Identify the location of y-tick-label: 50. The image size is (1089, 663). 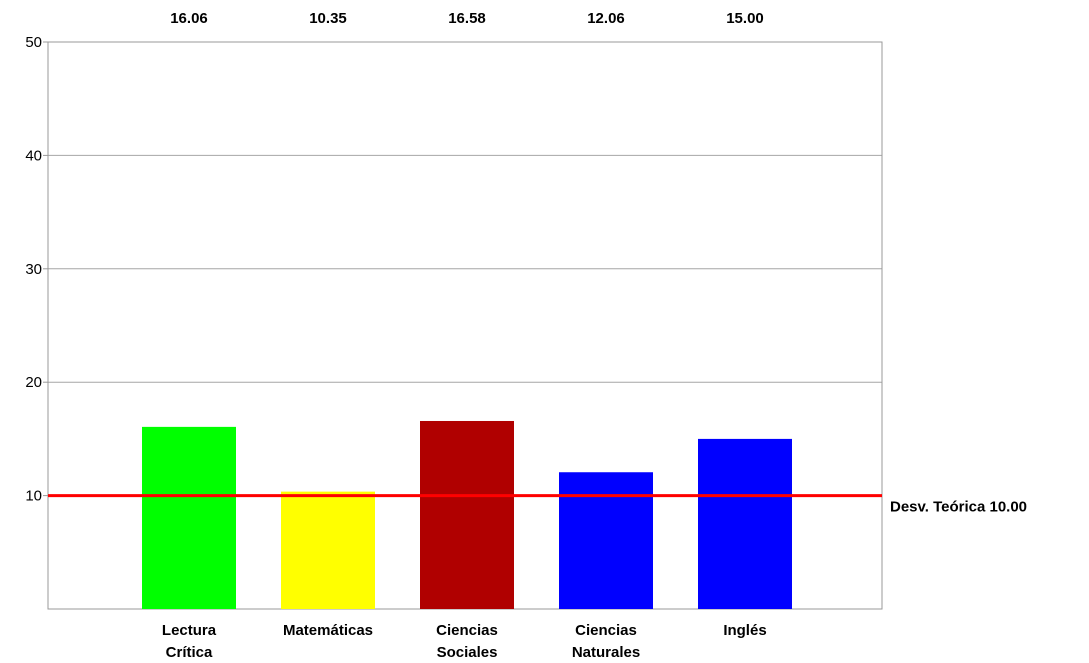
(33, 42).